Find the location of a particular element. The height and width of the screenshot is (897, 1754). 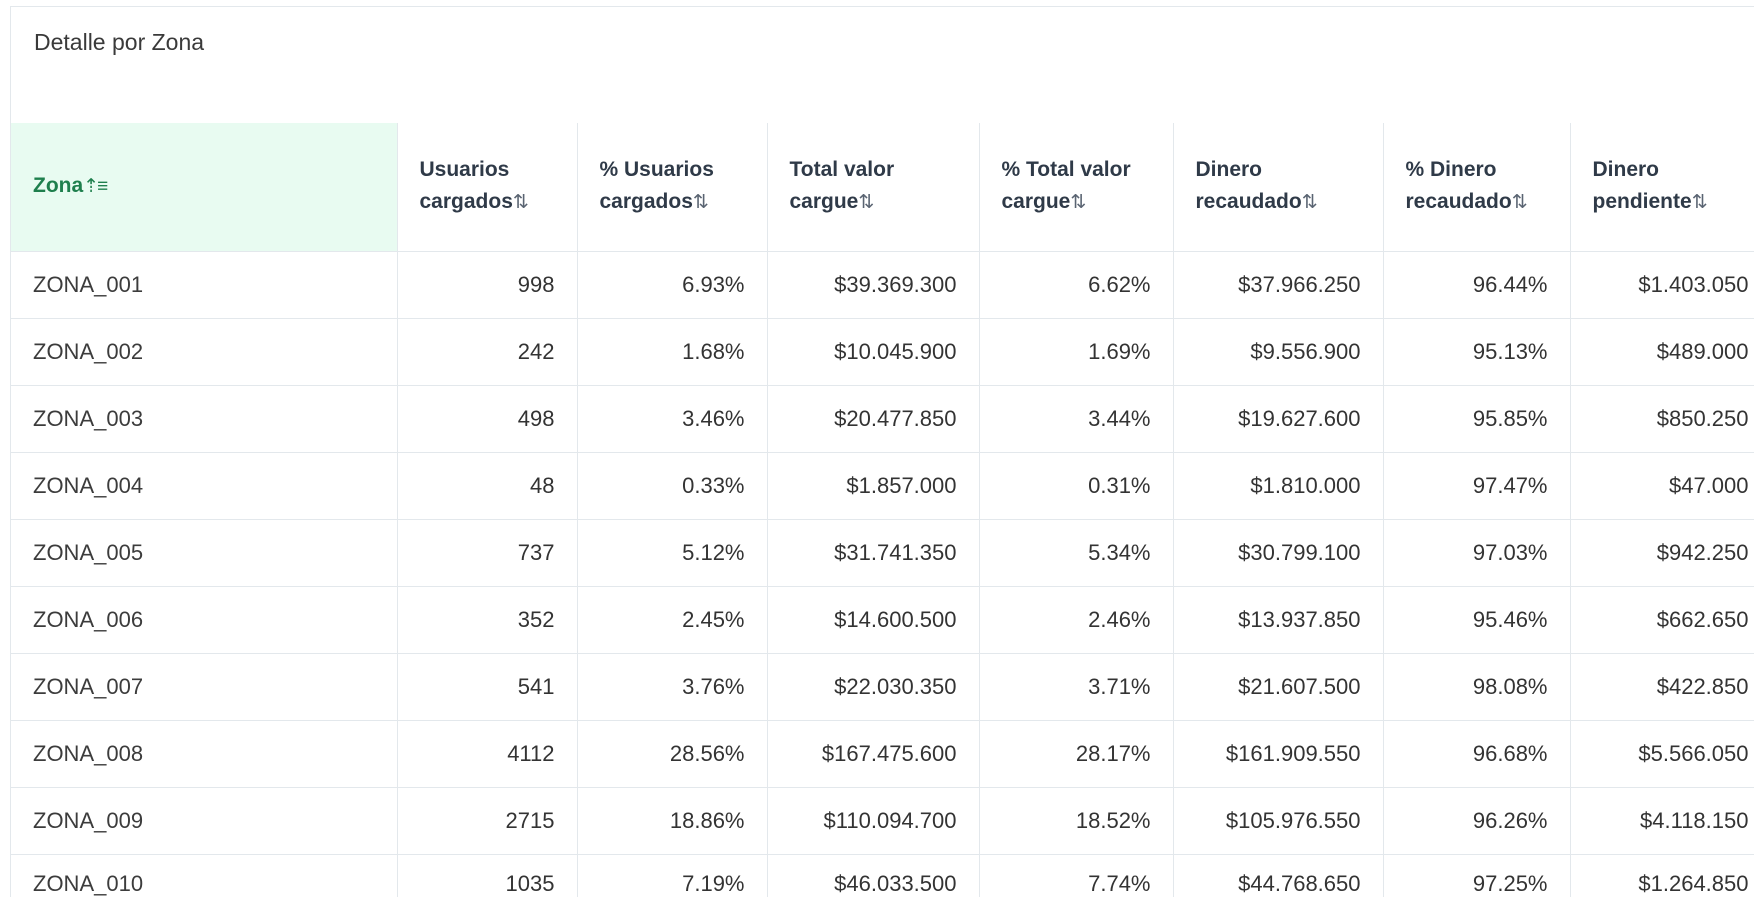

cell-pct-total-valor-cargue: 18.52% is located at coordinates (1076, 821).